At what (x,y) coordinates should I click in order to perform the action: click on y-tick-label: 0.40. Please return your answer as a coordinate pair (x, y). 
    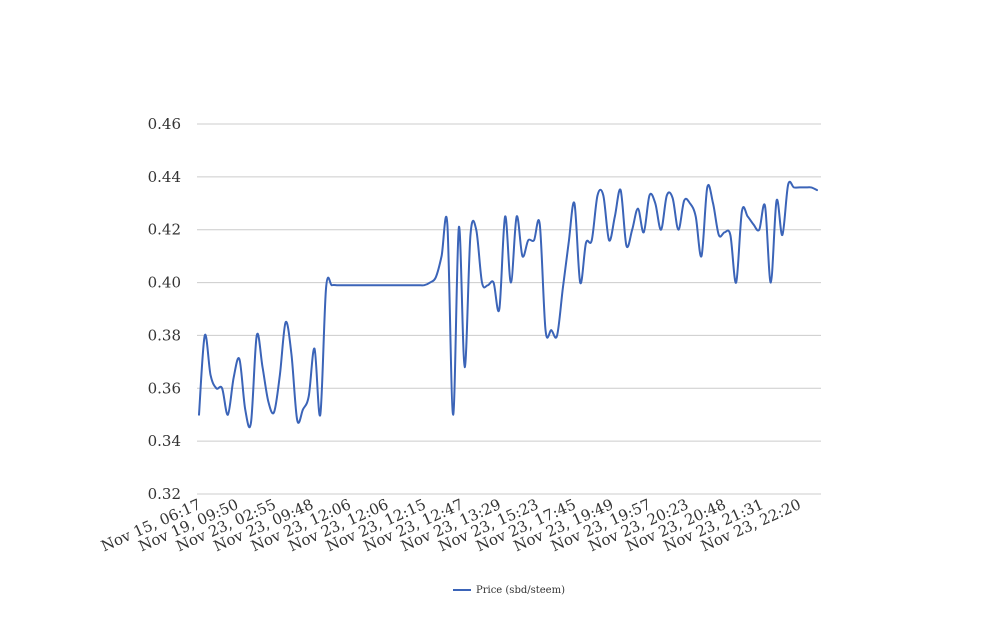
    Looking at the image, I should click on (164, 283).